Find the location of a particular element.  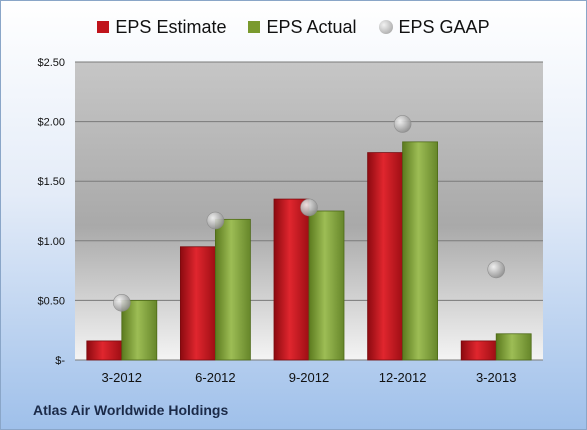

x-tick-label: 9-2012 is located at coordinates (309, 377).